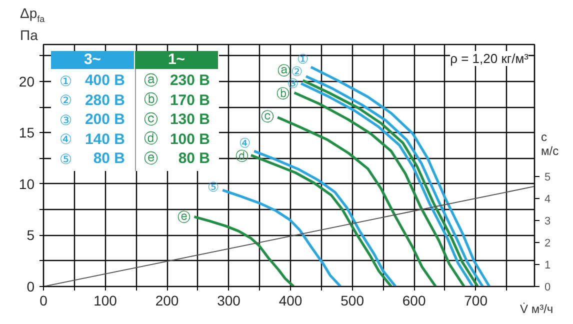 The width and height of the screenshot is (573, 324). Describe the element at coordinates (104, 81) in the screenshot. I see `annotation: 400 B` at that location.